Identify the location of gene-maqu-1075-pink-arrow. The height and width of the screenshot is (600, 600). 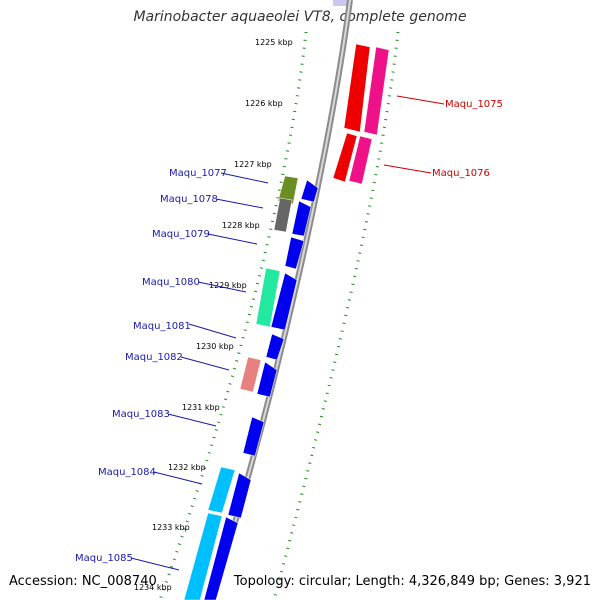
(376, 91).